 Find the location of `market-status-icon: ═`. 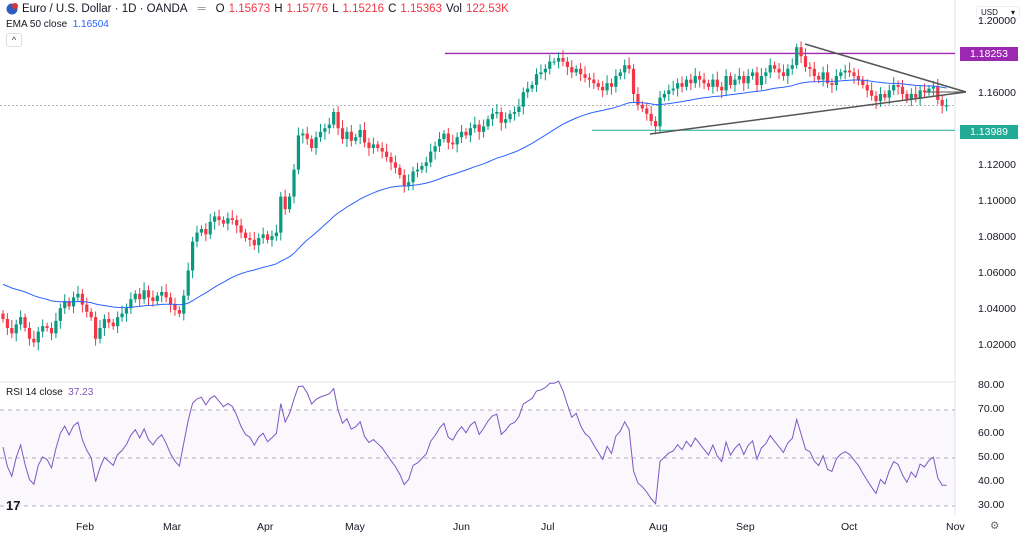

market-status-icon: ═ is located at coordinates (201, 9).